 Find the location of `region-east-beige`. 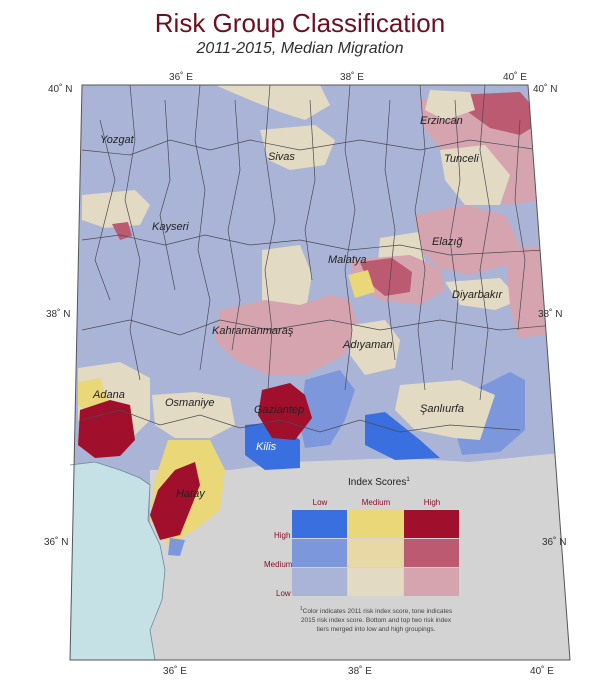

region-east-beige is located at coordinates (450, 105).